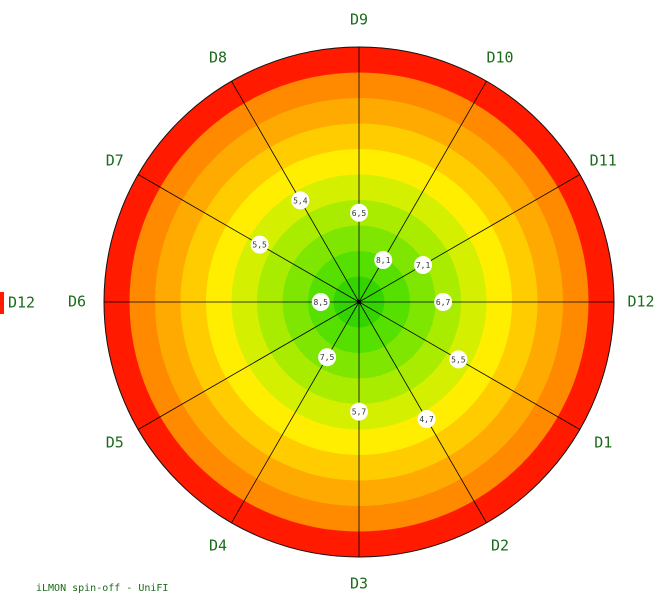  I want to click on data-point-D2, so click(426, 419).